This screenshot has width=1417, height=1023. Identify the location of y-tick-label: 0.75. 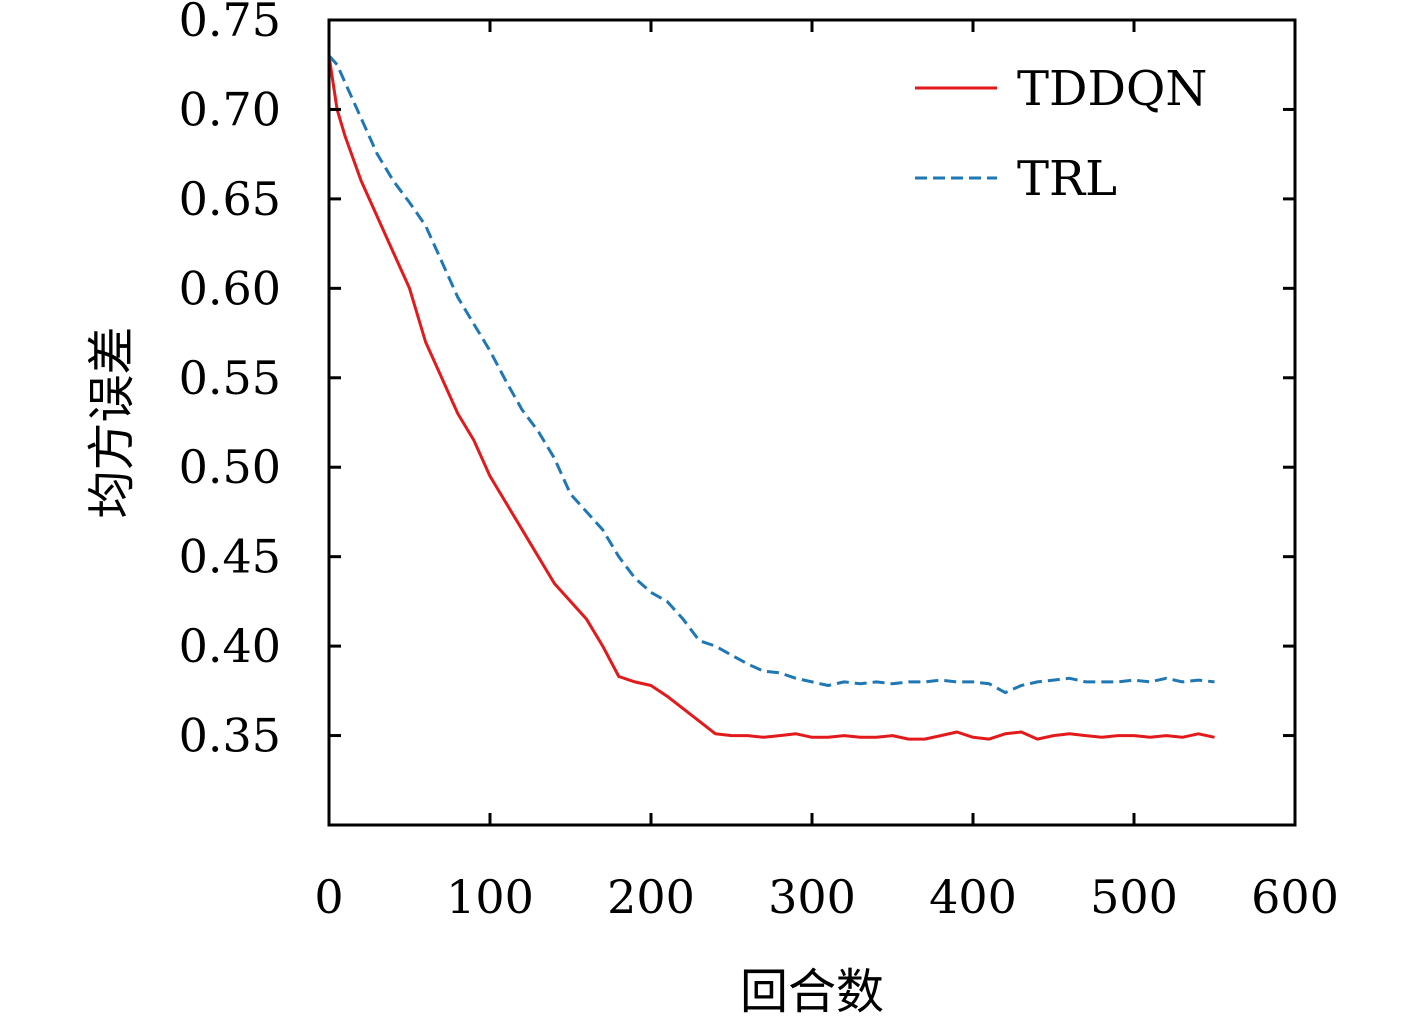
(230, 23).